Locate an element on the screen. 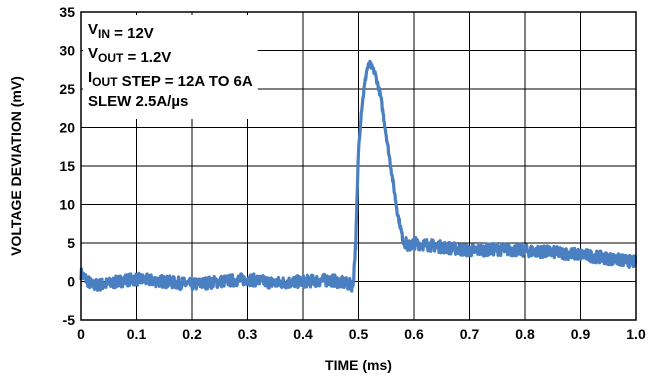 This screenshot has height=377, width=661. annotation-text: = 1.2V is located at coordinates (147, 57).